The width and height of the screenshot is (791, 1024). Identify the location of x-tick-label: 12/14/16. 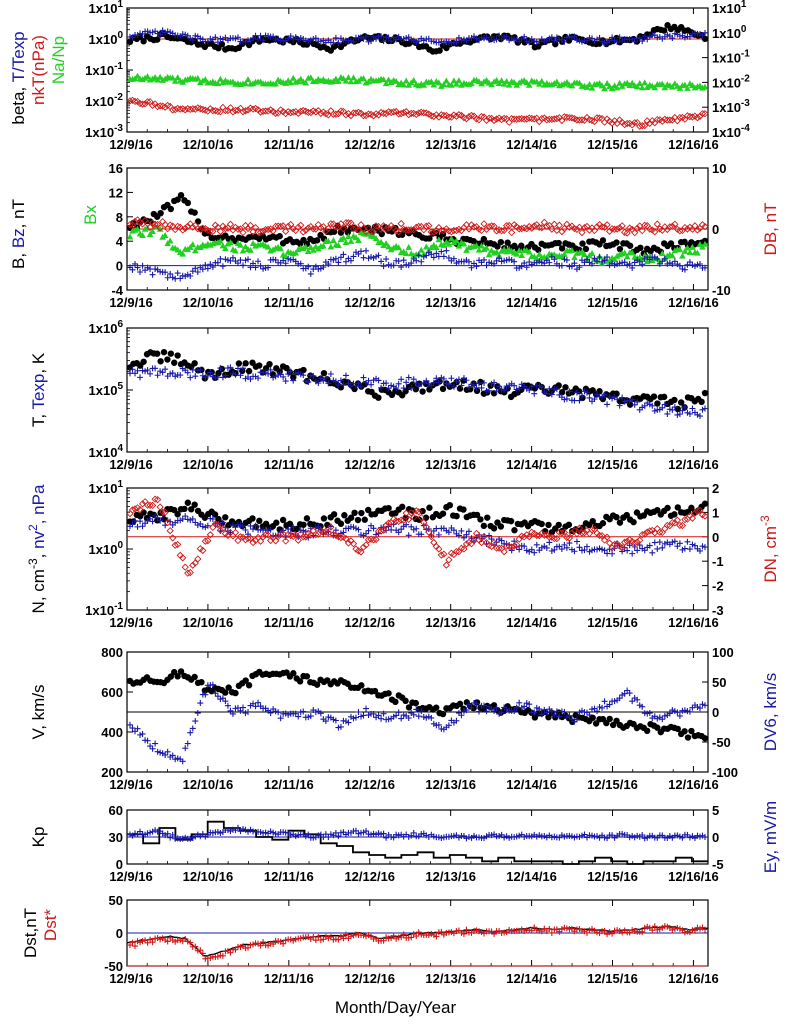
(531, 784).